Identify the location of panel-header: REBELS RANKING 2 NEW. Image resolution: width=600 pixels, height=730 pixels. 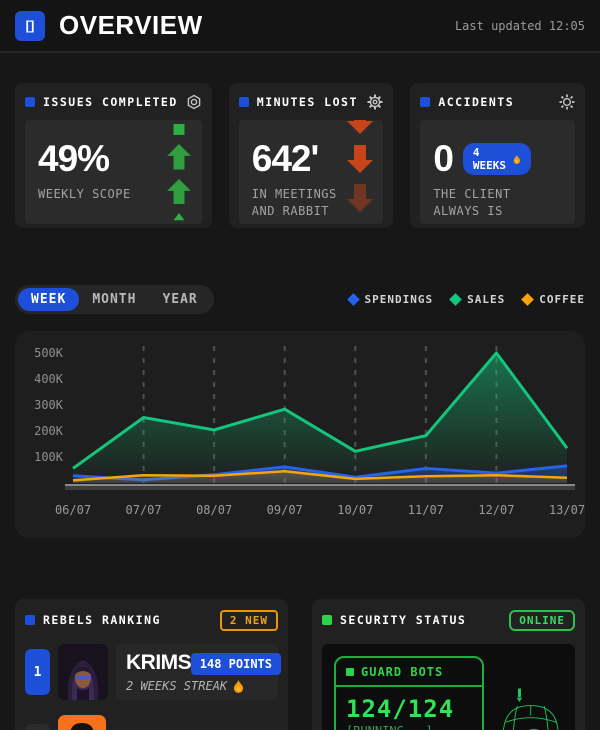
(151, 620).